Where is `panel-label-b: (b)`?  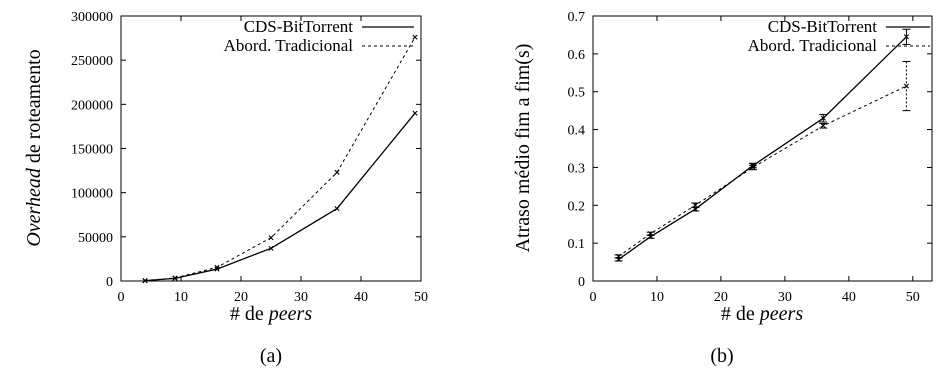 panel-label-b: (b) is located at coordinates (721, 356).